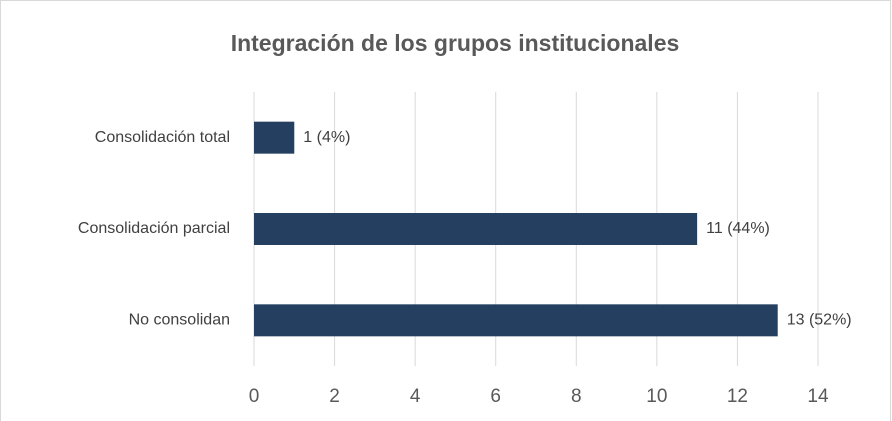 This screenshot has width=892, height=421. I want to click on x-tick-label: 2, so click(334, 396).